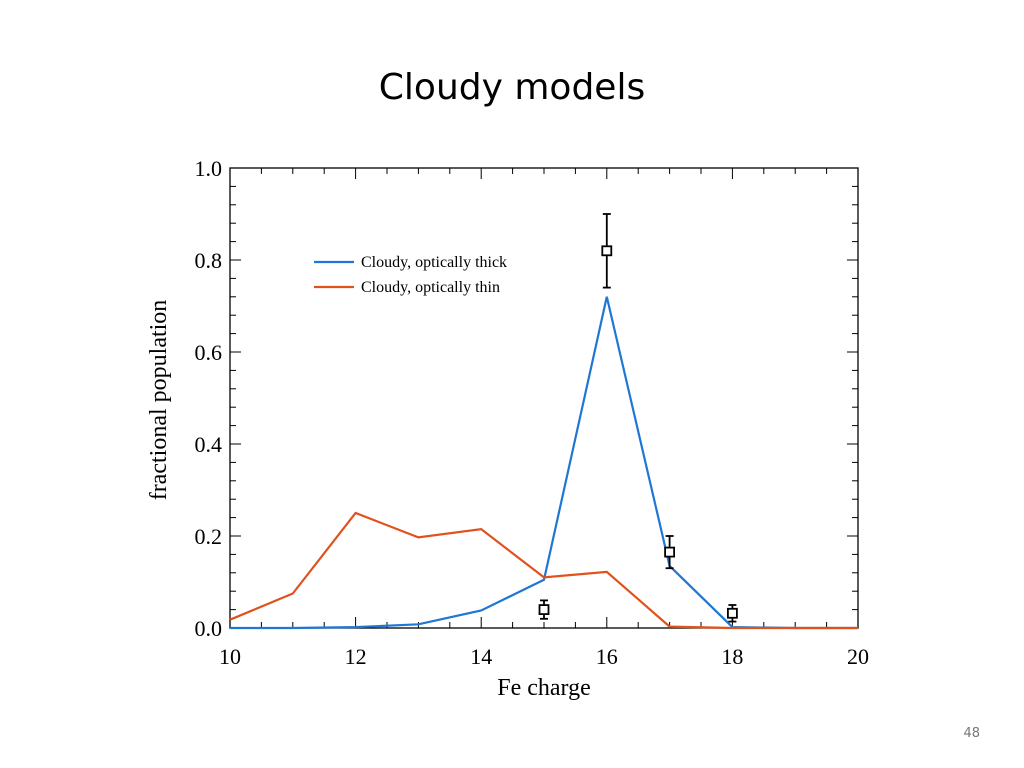 The image size is (1024, 768). Describe the element at coordinates (512, 87) in the screenshot. I see `slide-title: Cloudy models` at that location.